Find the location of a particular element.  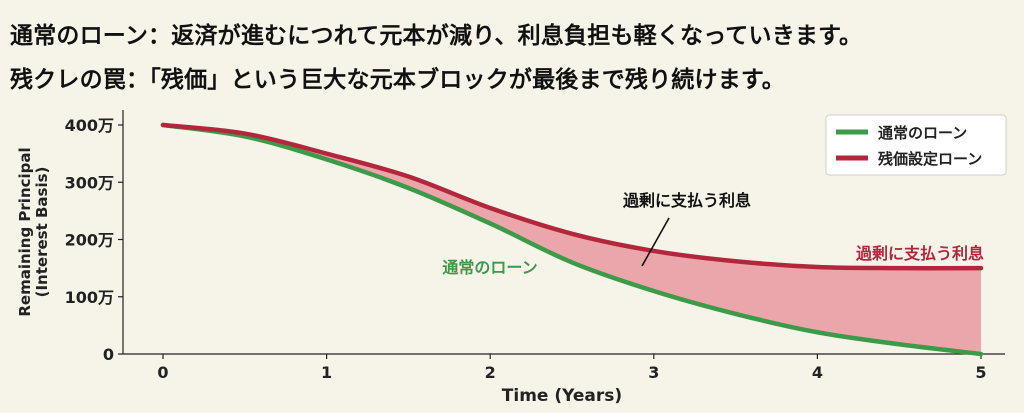

y-axis-label: Remaining Principal(Interest Basis) is located at coordinates (33, 231).